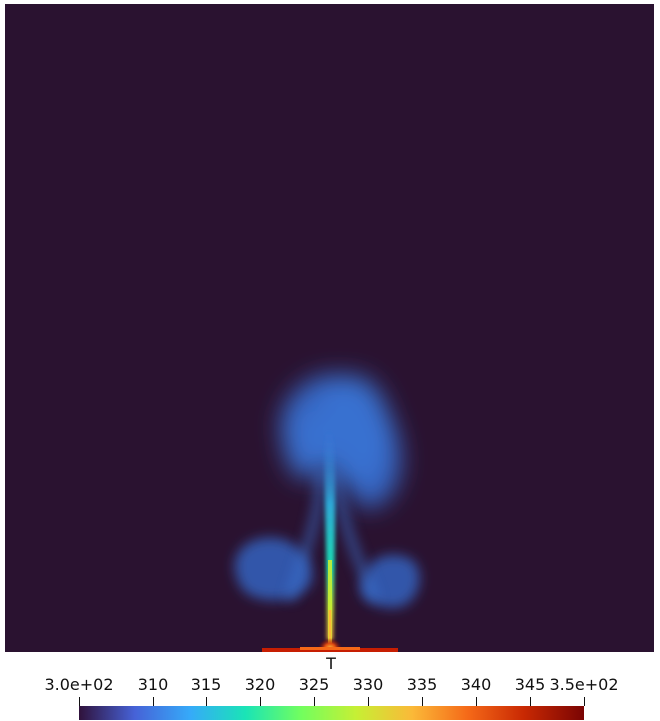 The height and width of the screenshot is (721, 660). Describe the element at coordinates (332, 701) in the screenshot. I see `colorbar-ticks` at that location.